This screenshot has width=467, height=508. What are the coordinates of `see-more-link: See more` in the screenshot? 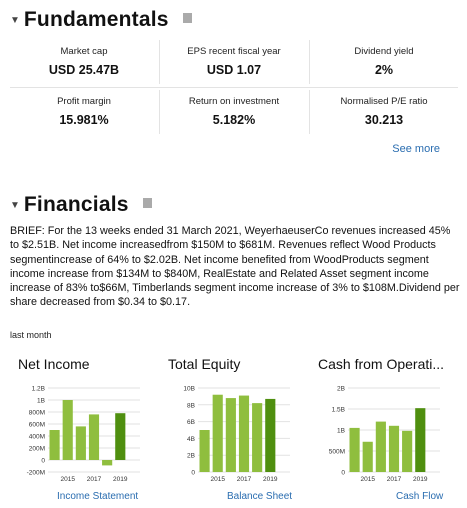 It's located at (416, 149).